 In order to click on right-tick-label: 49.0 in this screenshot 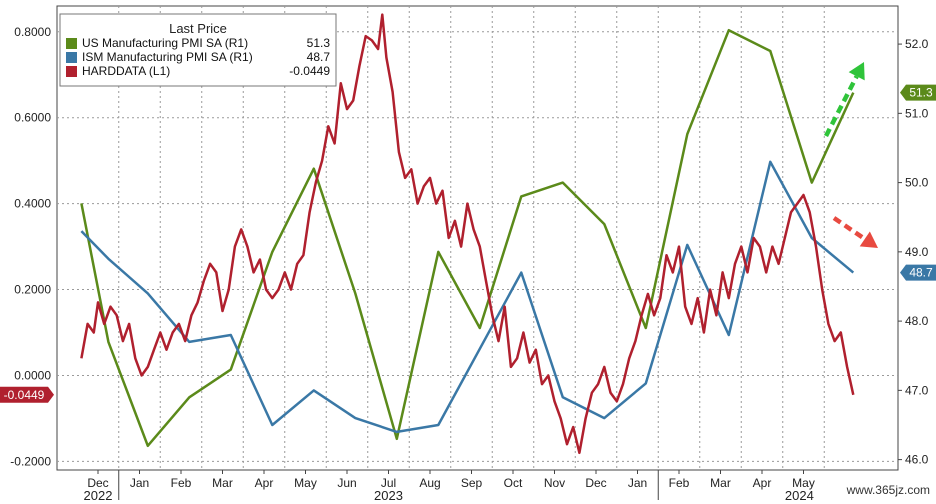, I will do `click(917, 252)`.